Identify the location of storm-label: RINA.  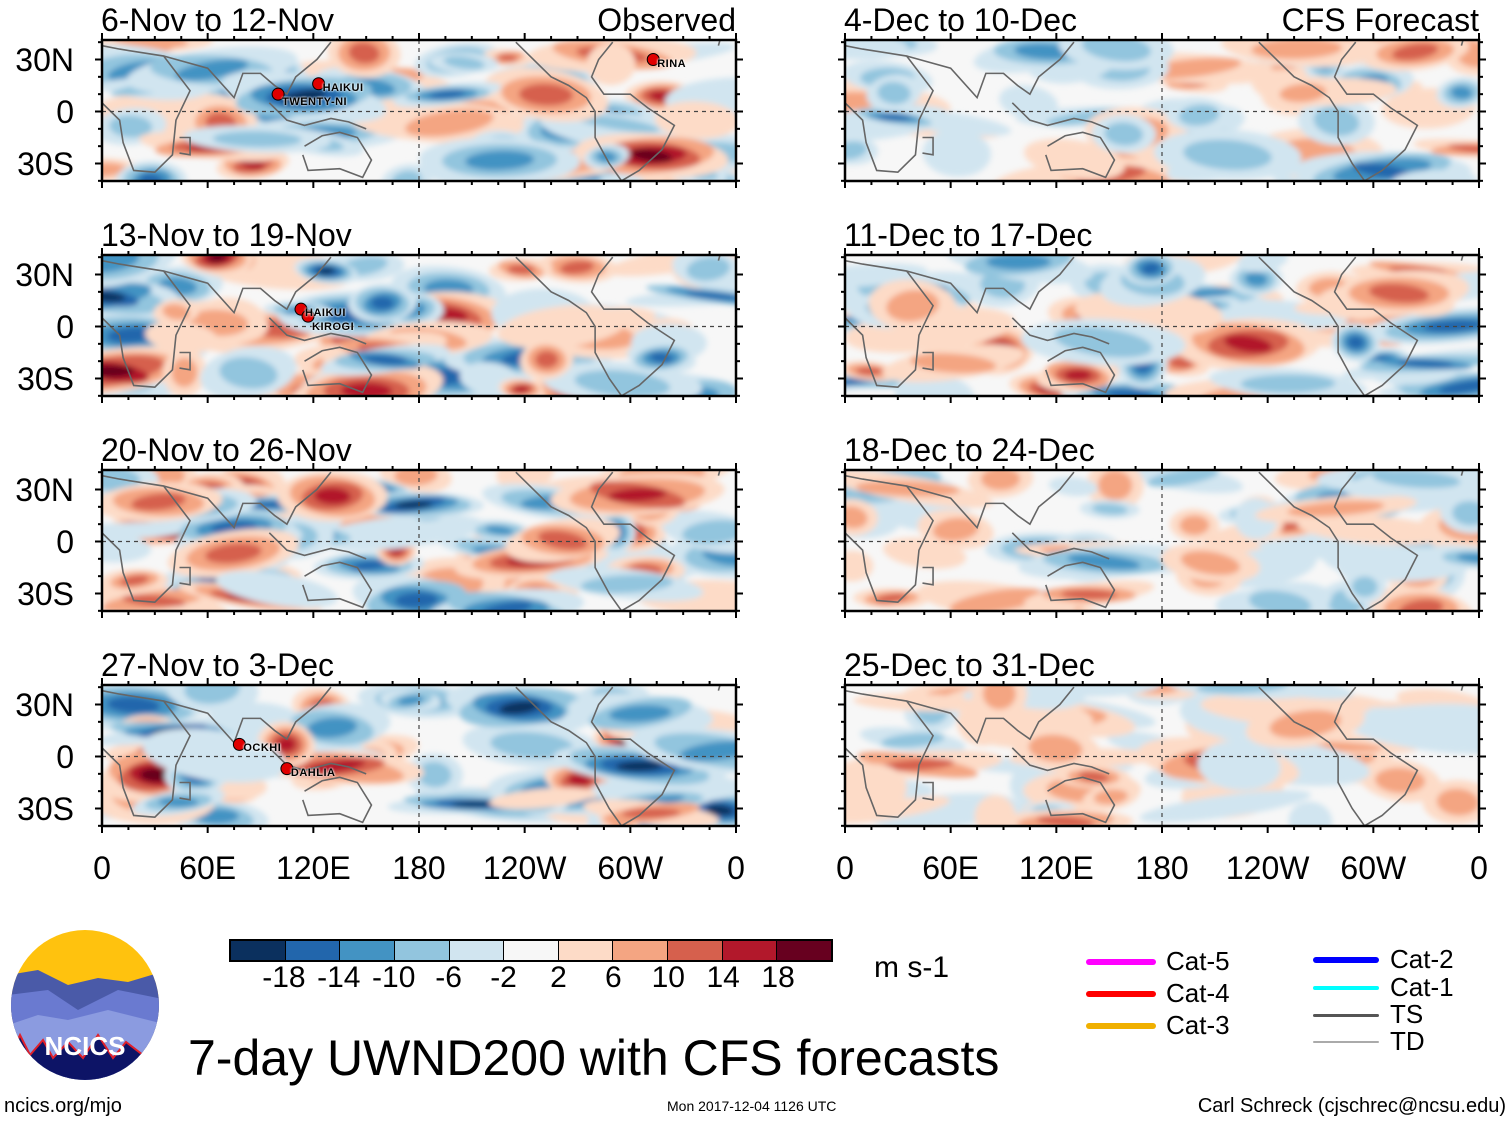
(672, 63).